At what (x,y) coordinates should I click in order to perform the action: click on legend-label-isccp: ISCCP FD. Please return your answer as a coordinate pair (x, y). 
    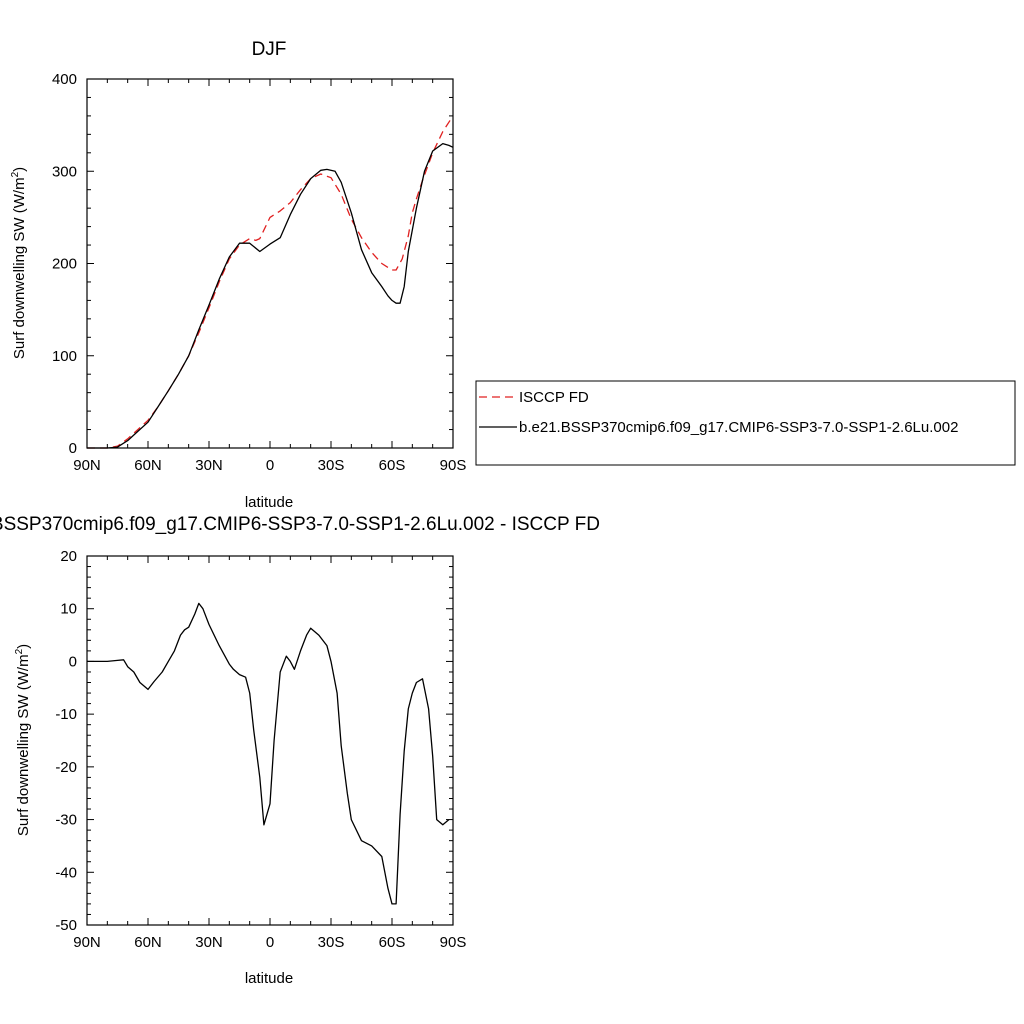
    Looking at the image, I should click on (554, 397).